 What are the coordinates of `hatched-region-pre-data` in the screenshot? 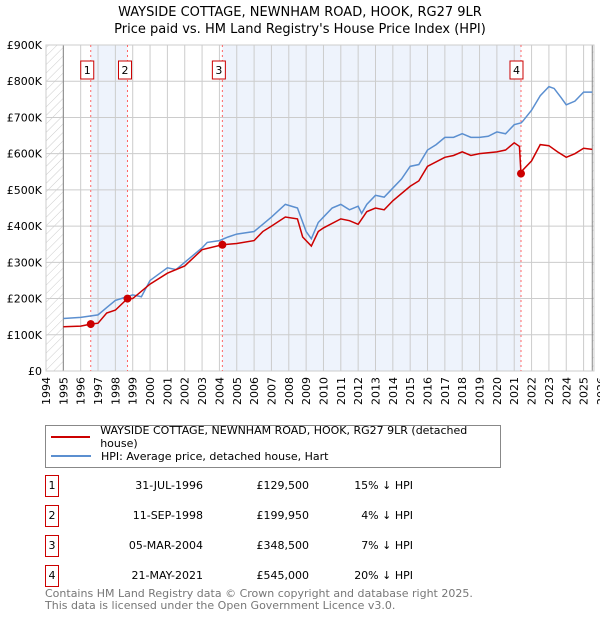 It's located at (55, 208).